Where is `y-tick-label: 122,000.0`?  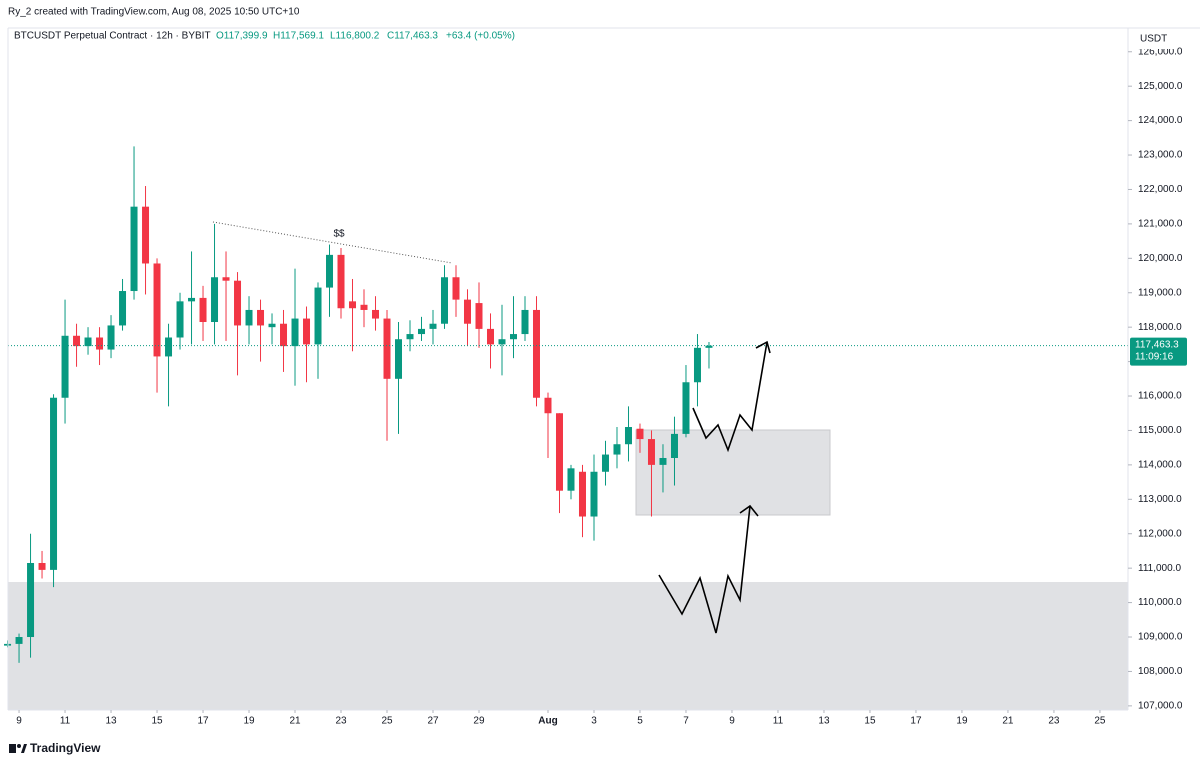 y-tick-label: 122,000.0 is located at coordinates (1160, 189).